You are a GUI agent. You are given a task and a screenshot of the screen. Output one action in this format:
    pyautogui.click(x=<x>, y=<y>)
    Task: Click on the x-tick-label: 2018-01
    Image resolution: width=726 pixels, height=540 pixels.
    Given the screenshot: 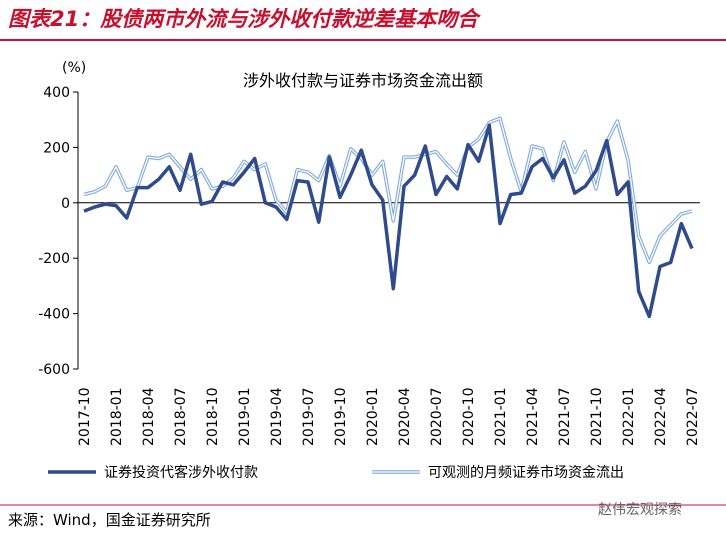 What is the action you would take?
    pyautogui.click(x=117, y=417)
    